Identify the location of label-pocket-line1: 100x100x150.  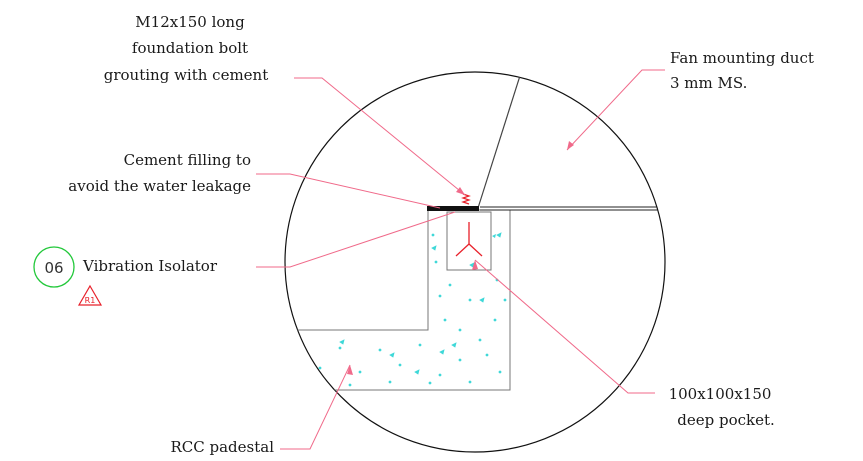
(720, 394).